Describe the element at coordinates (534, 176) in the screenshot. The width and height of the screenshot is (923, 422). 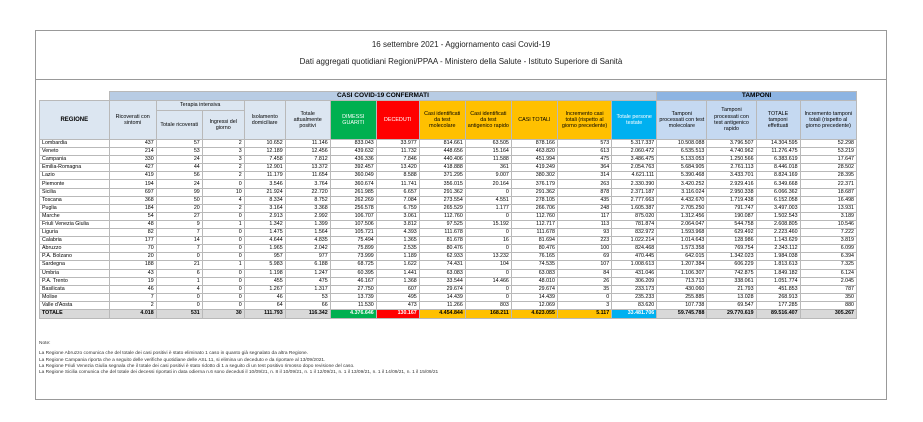
I see `cell-value: 380.302` at that location.